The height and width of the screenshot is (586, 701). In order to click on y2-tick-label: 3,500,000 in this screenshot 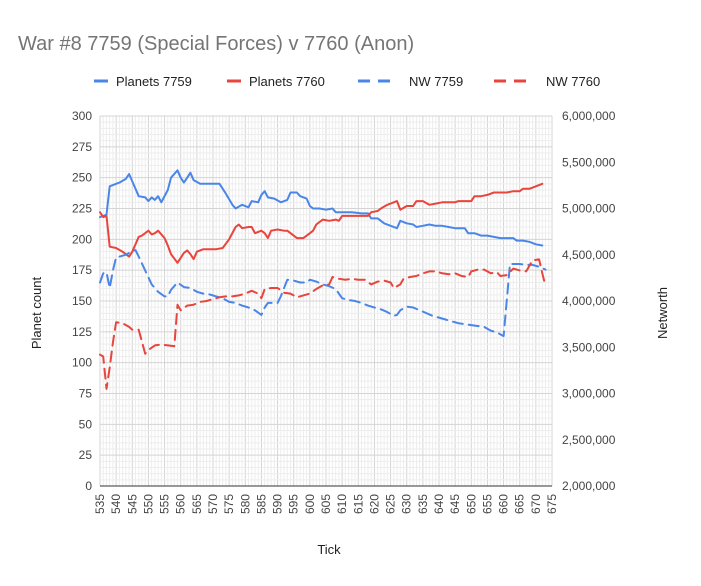, I will do `click(589, 347)`.